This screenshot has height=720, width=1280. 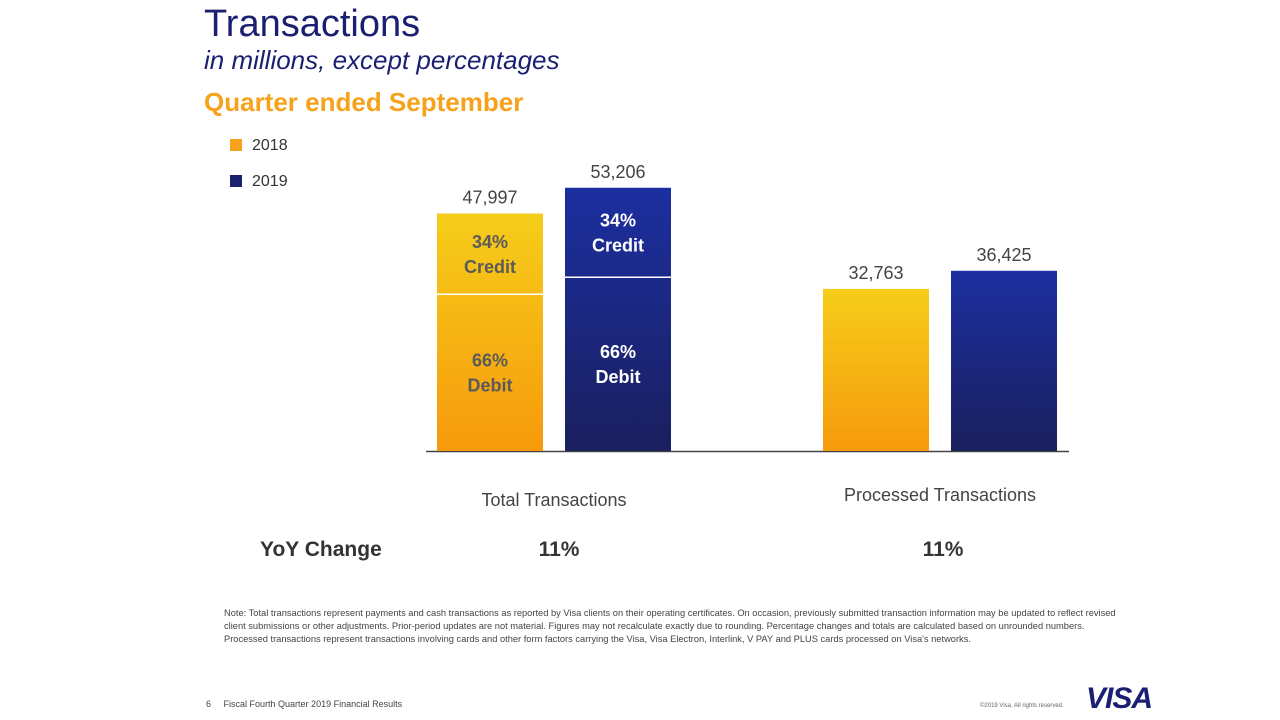 I want to click on bar-processed-transactions-2019, so click(x=1004, y=360).